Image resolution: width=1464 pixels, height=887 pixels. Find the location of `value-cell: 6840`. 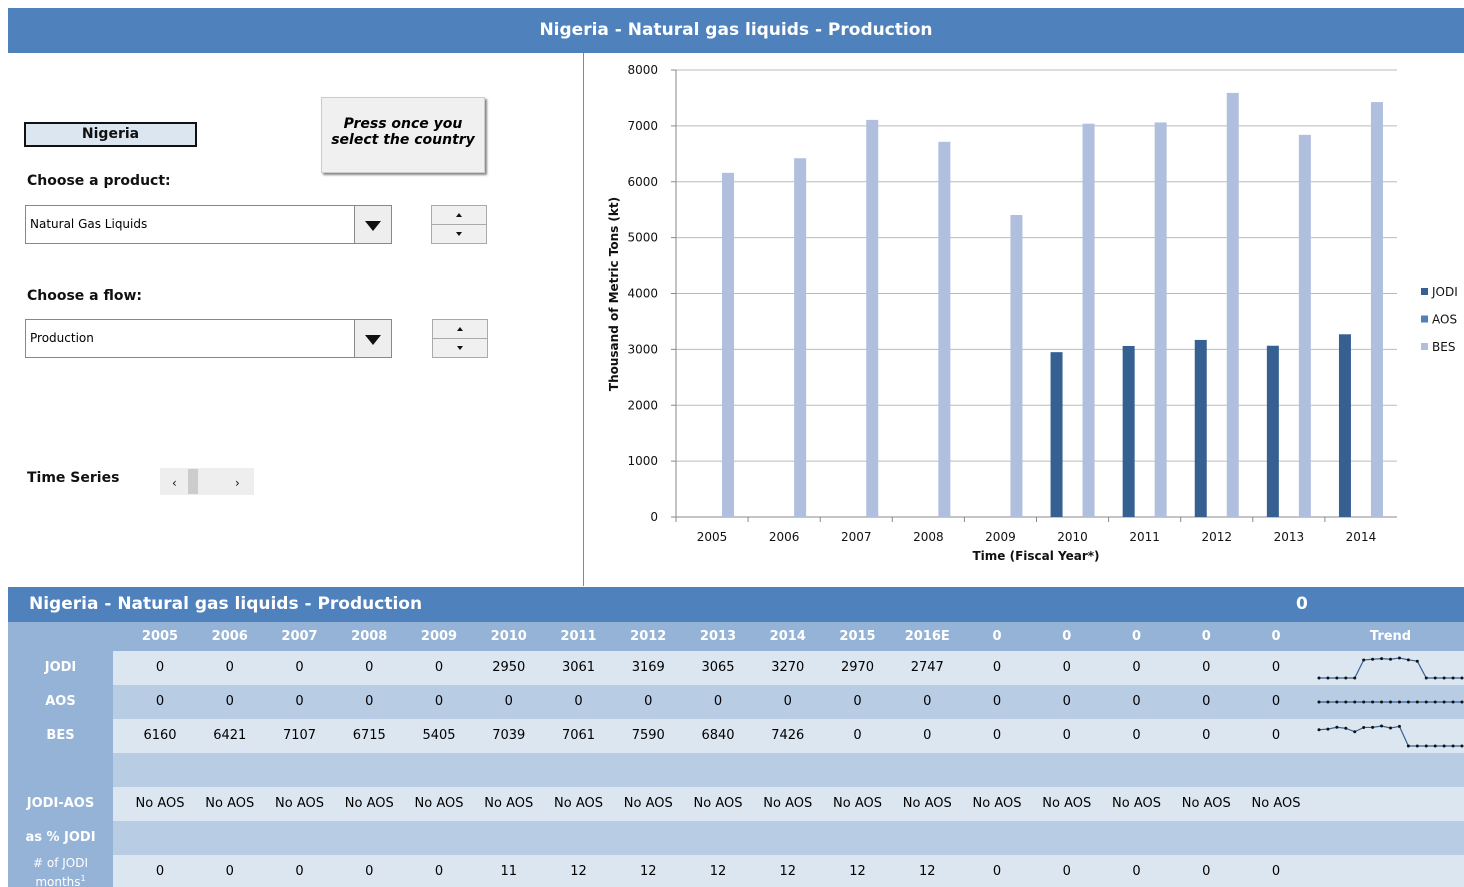

value-cell: 6840 is located at coordinates (718, 735).